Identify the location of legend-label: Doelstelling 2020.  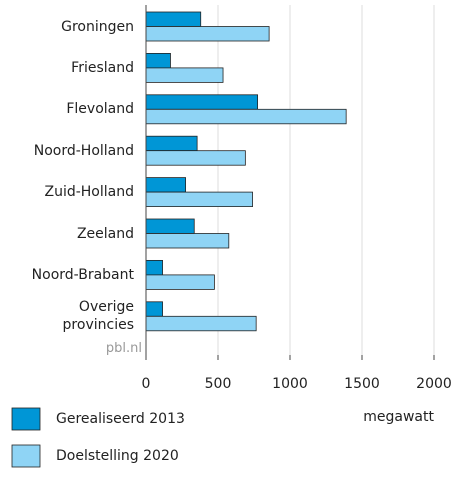
(117, 456).